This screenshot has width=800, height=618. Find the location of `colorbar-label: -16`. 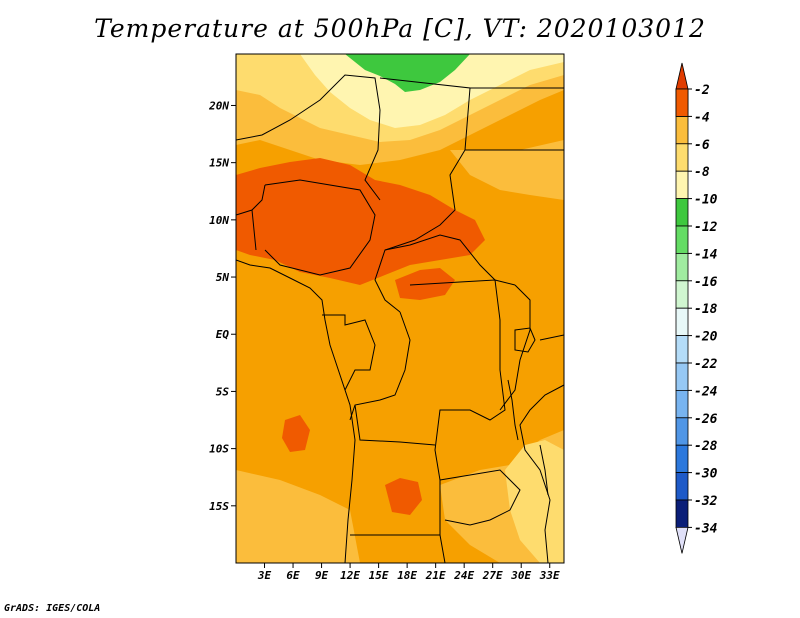

colorbar-label: -16 is located at coordinates (706, 282).